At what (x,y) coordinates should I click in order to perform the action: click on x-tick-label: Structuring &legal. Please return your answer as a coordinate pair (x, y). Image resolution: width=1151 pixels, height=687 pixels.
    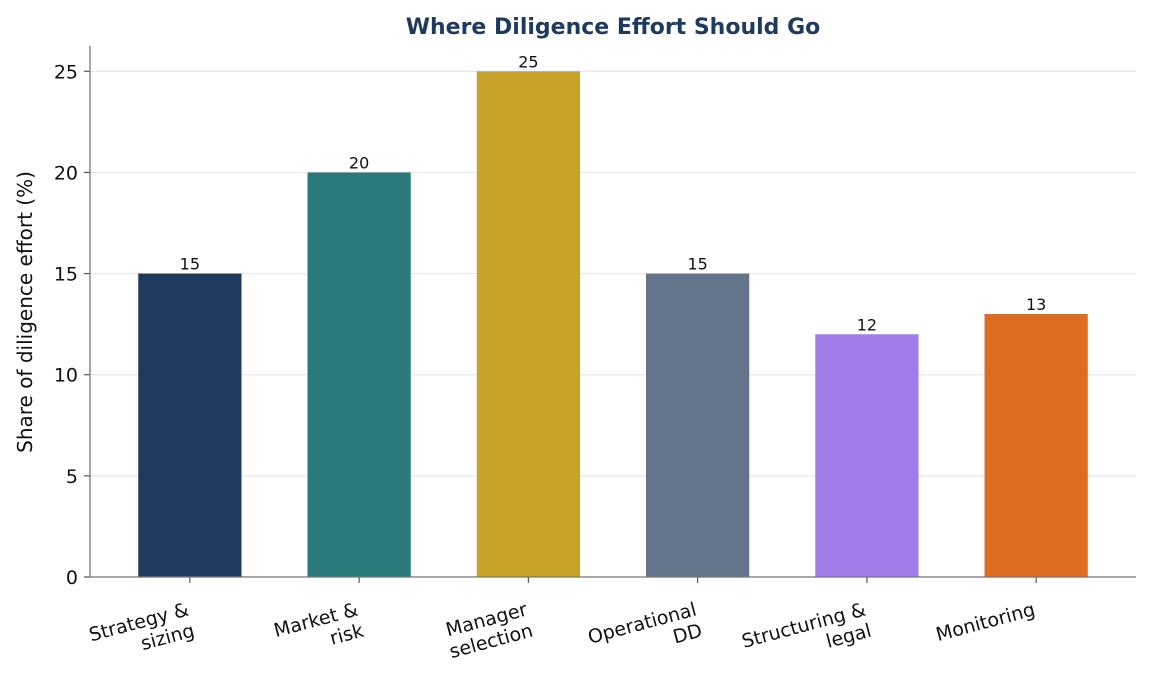
    Looking at the image, I should click on (806, 636).